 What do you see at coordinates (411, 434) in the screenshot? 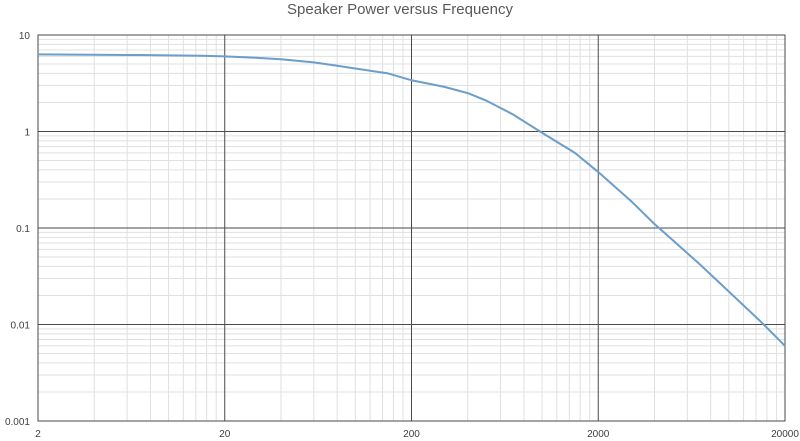
I see `x-tick-label: 200` at bounding box center [411, 434].